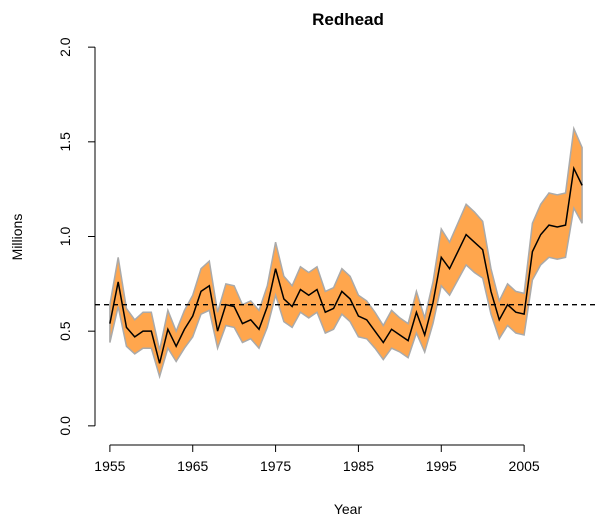 The height and width of the screenshot is (530, 602). Describe the element at coordinates (109, 466) in the screenshot. I see `x-tick-label: 1955` at that location.